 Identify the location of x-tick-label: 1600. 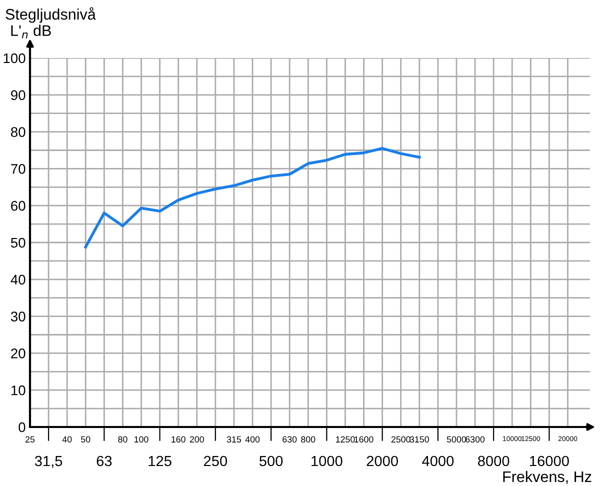
(364, 439).